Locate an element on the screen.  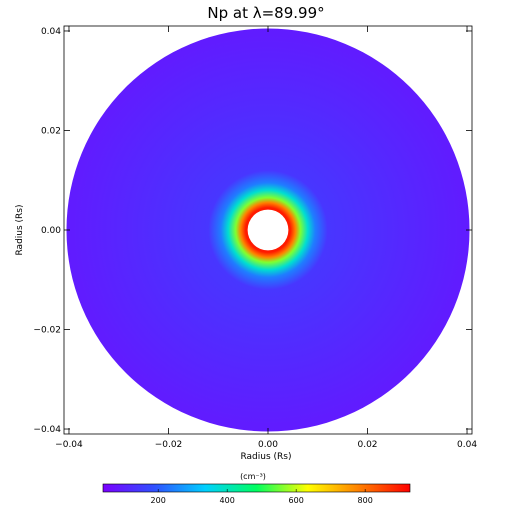
x-tick-label: −0.02 is located at coordinates (169, 445).